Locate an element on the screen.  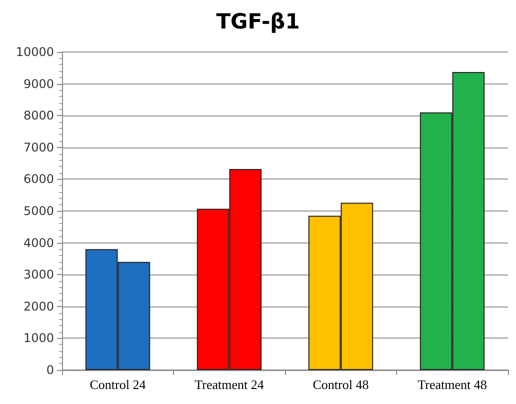
y-tick-label: 10000 is located at coordinates (35, 52).